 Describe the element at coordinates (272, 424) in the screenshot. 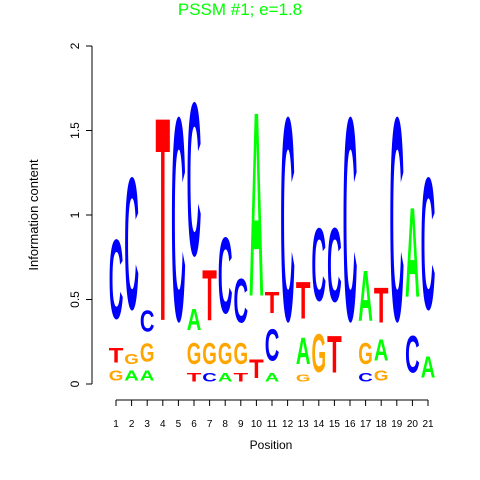

I see `x-tick-label: 11` at that location.